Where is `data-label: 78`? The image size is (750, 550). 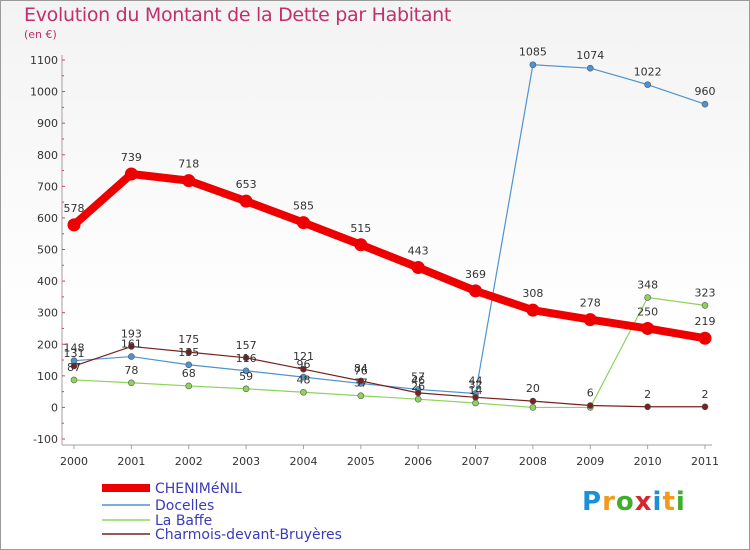 data-label: 78 is located at coordinates (131, 370).